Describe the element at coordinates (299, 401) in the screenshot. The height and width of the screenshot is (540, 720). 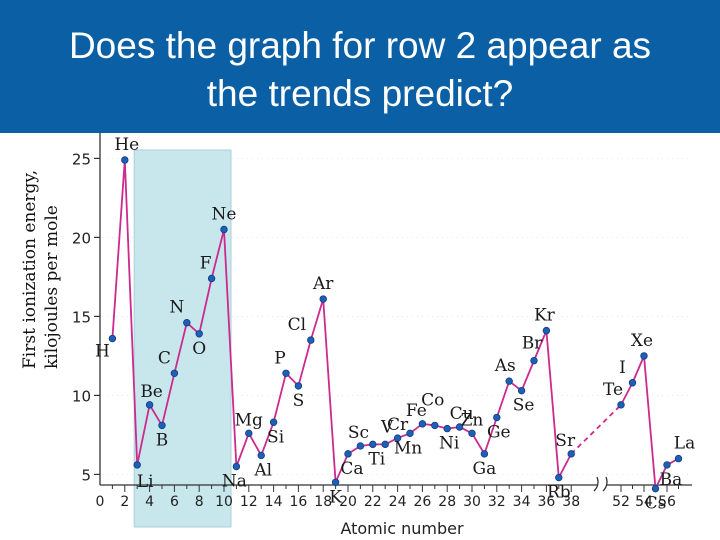
I see `point-label: S` at that location.